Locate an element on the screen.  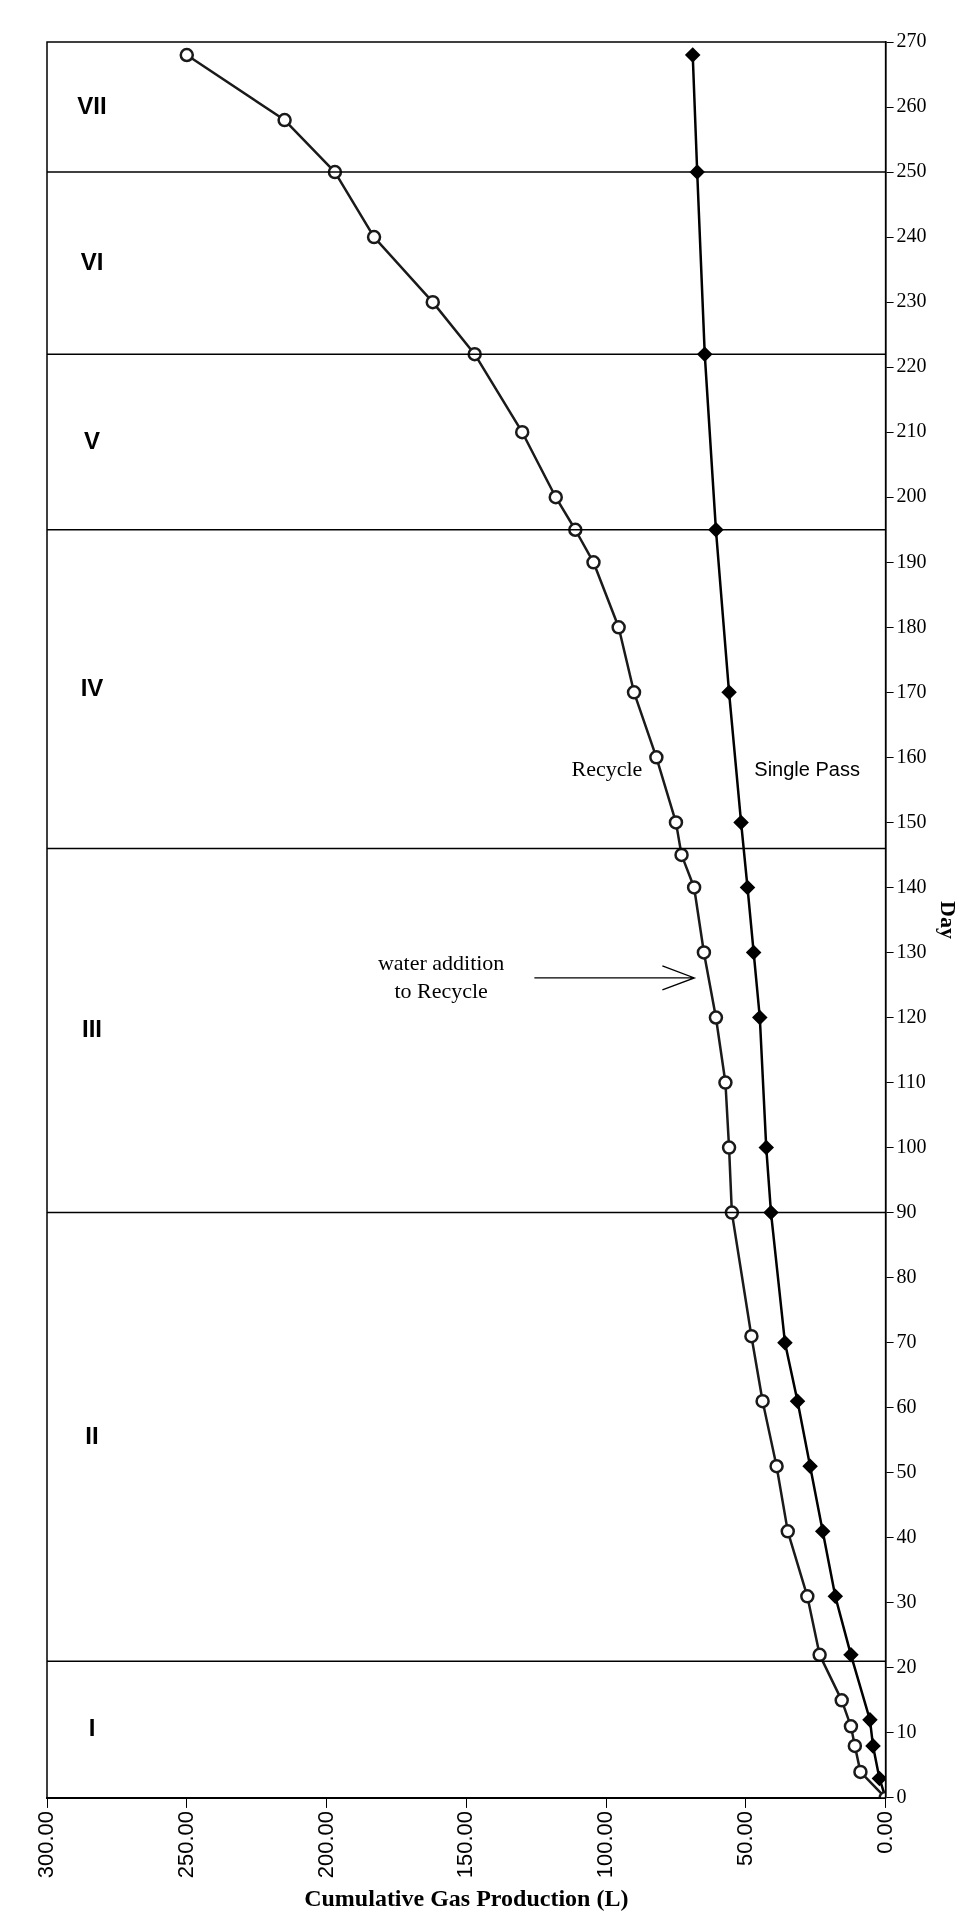
series-label: Recycle is located at coordinates (607, 769).